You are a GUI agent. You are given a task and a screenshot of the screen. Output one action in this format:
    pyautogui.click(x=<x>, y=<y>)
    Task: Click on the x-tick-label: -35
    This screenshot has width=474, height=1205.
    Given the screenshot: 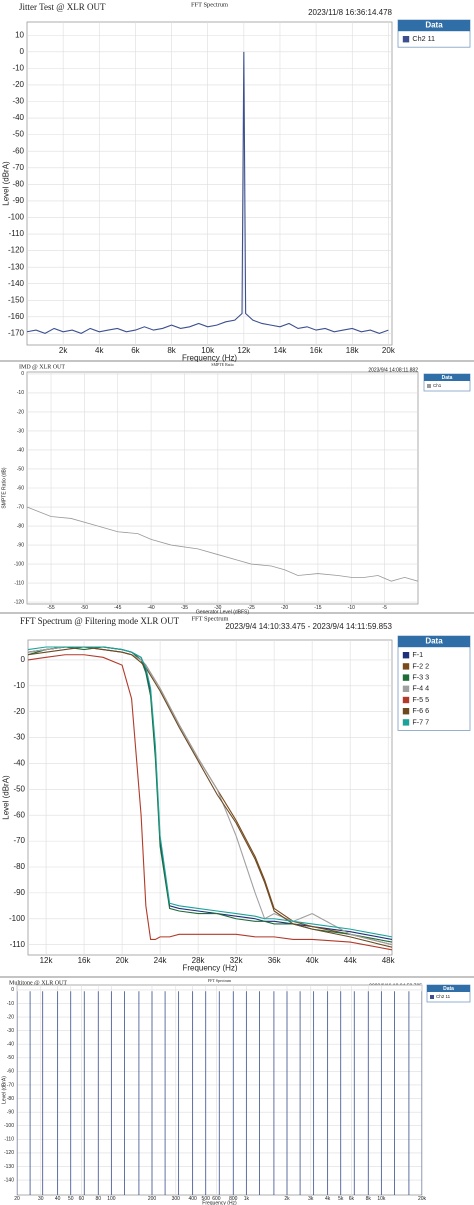 What is the action you would take?
    pyautogui.click(x=184, y=608)
    